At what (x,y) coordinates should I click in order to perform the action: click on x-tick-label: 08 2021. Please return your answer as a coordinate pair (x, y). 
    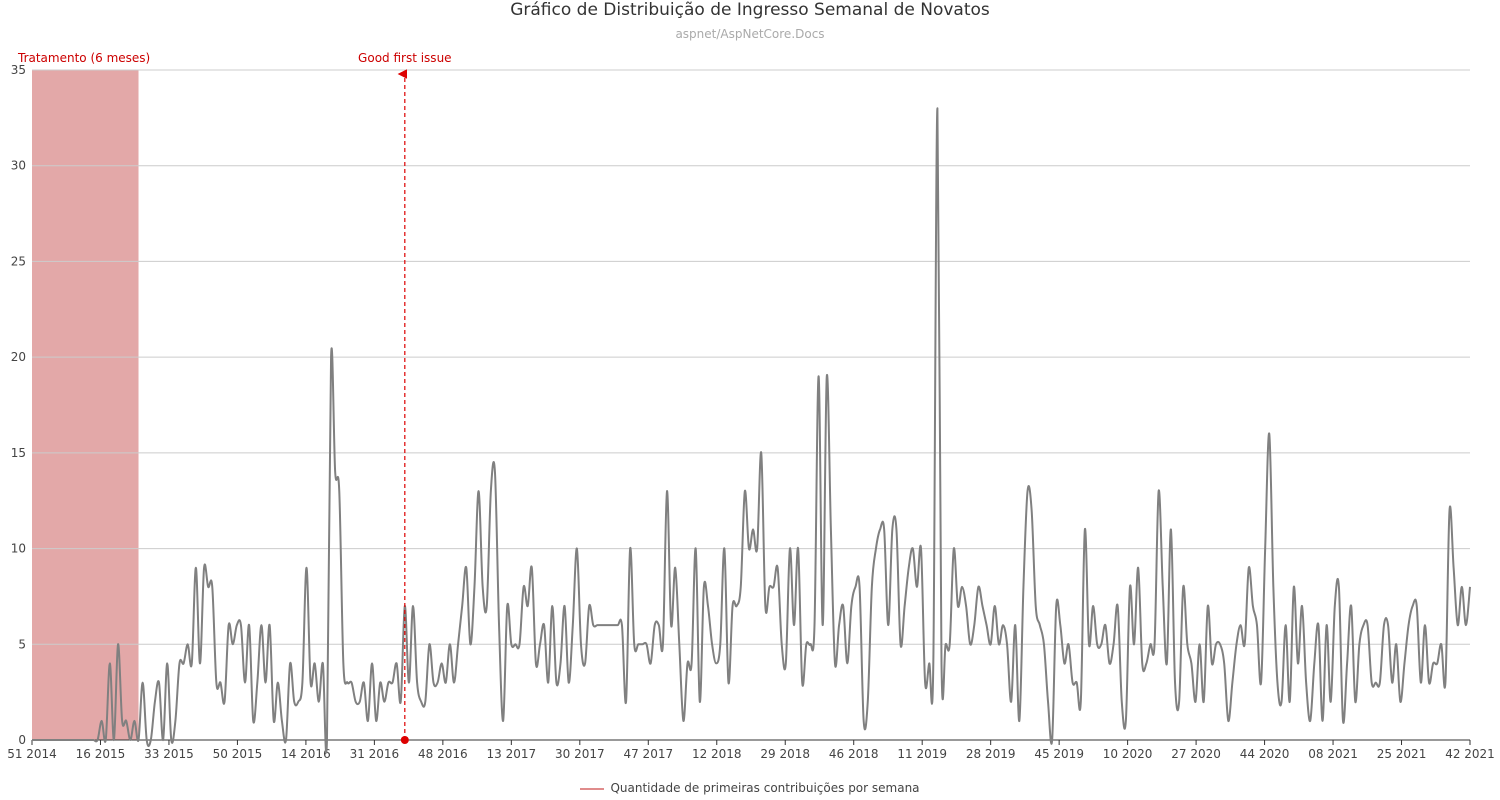
    Looking at the image, I should click on (1333, 754).